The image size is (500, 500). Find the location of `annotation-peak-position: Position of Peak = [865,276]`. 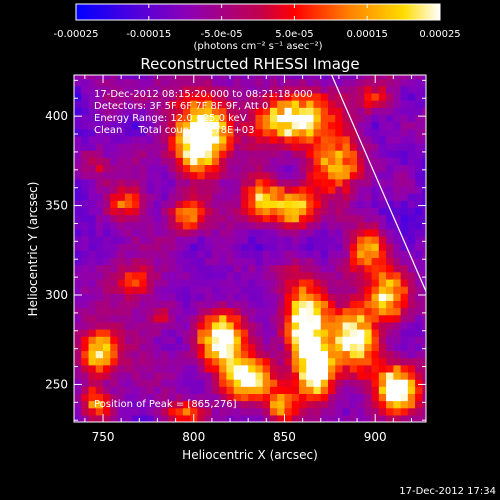

annotation-peak-position: Position of Peak = [865,276] is located at coordinates (165, 404).